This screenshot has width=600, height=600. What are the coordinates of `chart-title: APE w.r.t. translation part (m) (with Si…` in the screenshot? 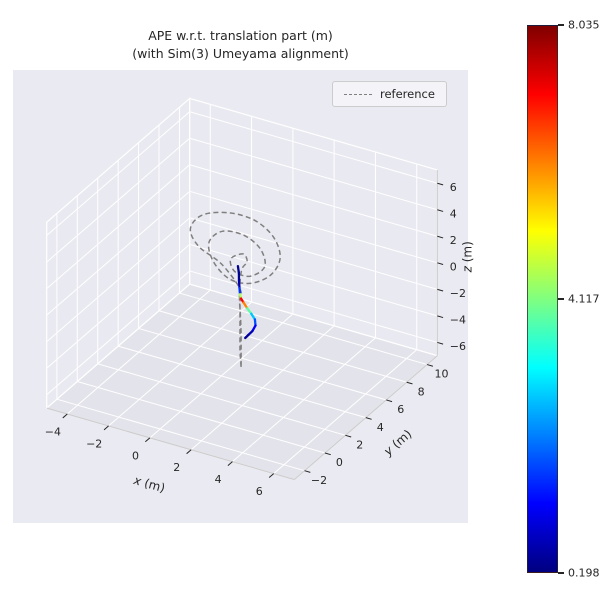 It's located at (240, 45).